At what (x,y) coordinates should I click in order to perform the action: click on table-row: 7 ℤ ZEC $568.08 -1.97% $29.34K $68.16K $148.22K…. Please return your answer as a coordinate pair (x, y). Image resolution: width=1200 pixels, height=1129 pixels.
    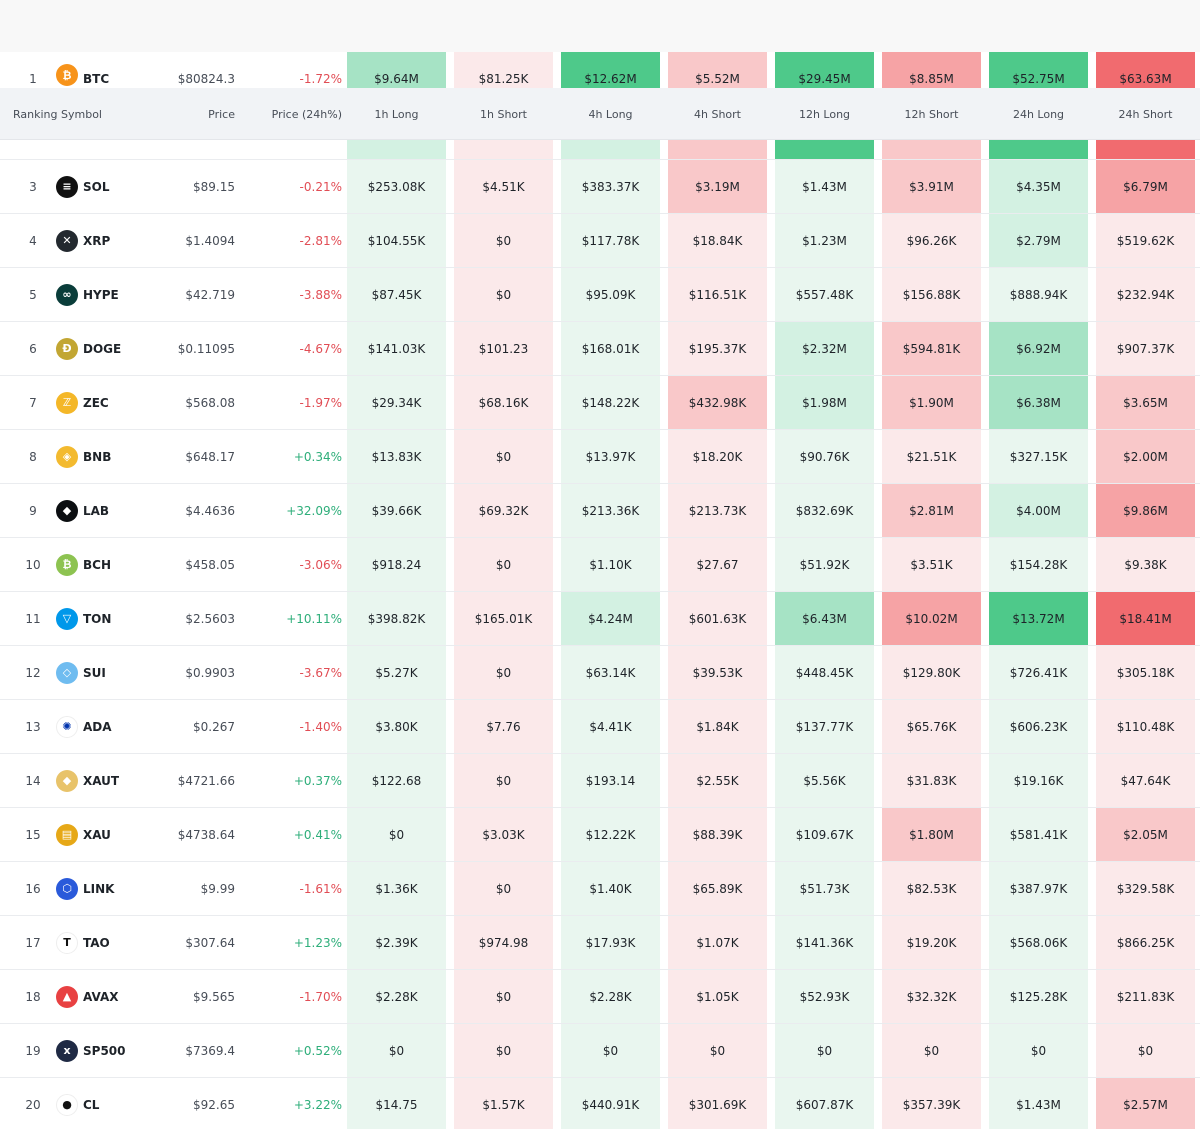
    Looking at the image, I should click on (600, 403).